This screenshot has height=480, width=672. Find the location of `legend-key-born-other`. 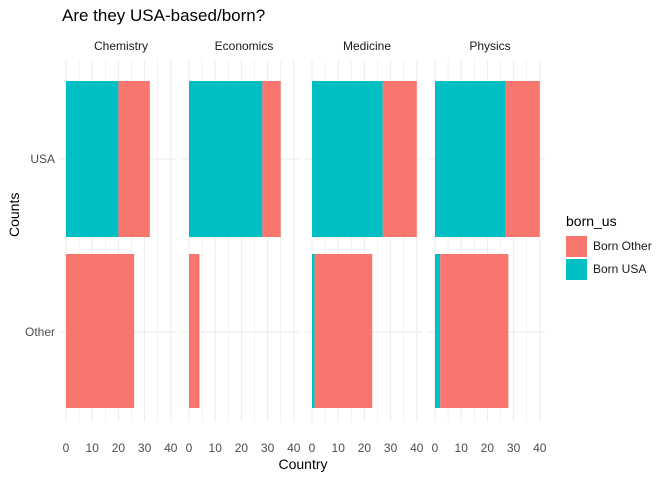

legend-key-born-other is located at coordinates (576, 246).